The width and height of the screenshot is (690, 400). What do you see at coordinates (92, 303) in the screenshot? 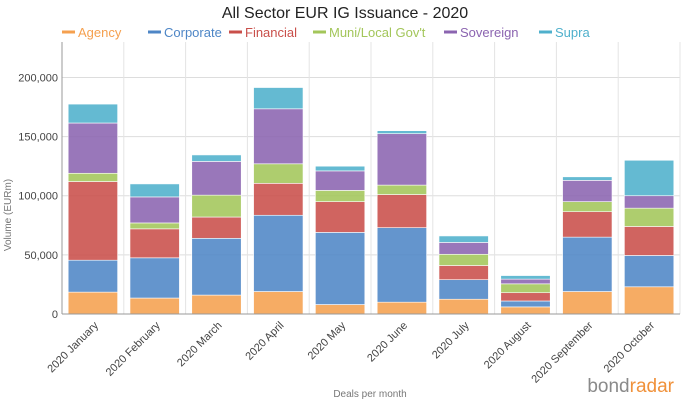
I see `bar-agency-2020-january` at bounding box center [92, 303].